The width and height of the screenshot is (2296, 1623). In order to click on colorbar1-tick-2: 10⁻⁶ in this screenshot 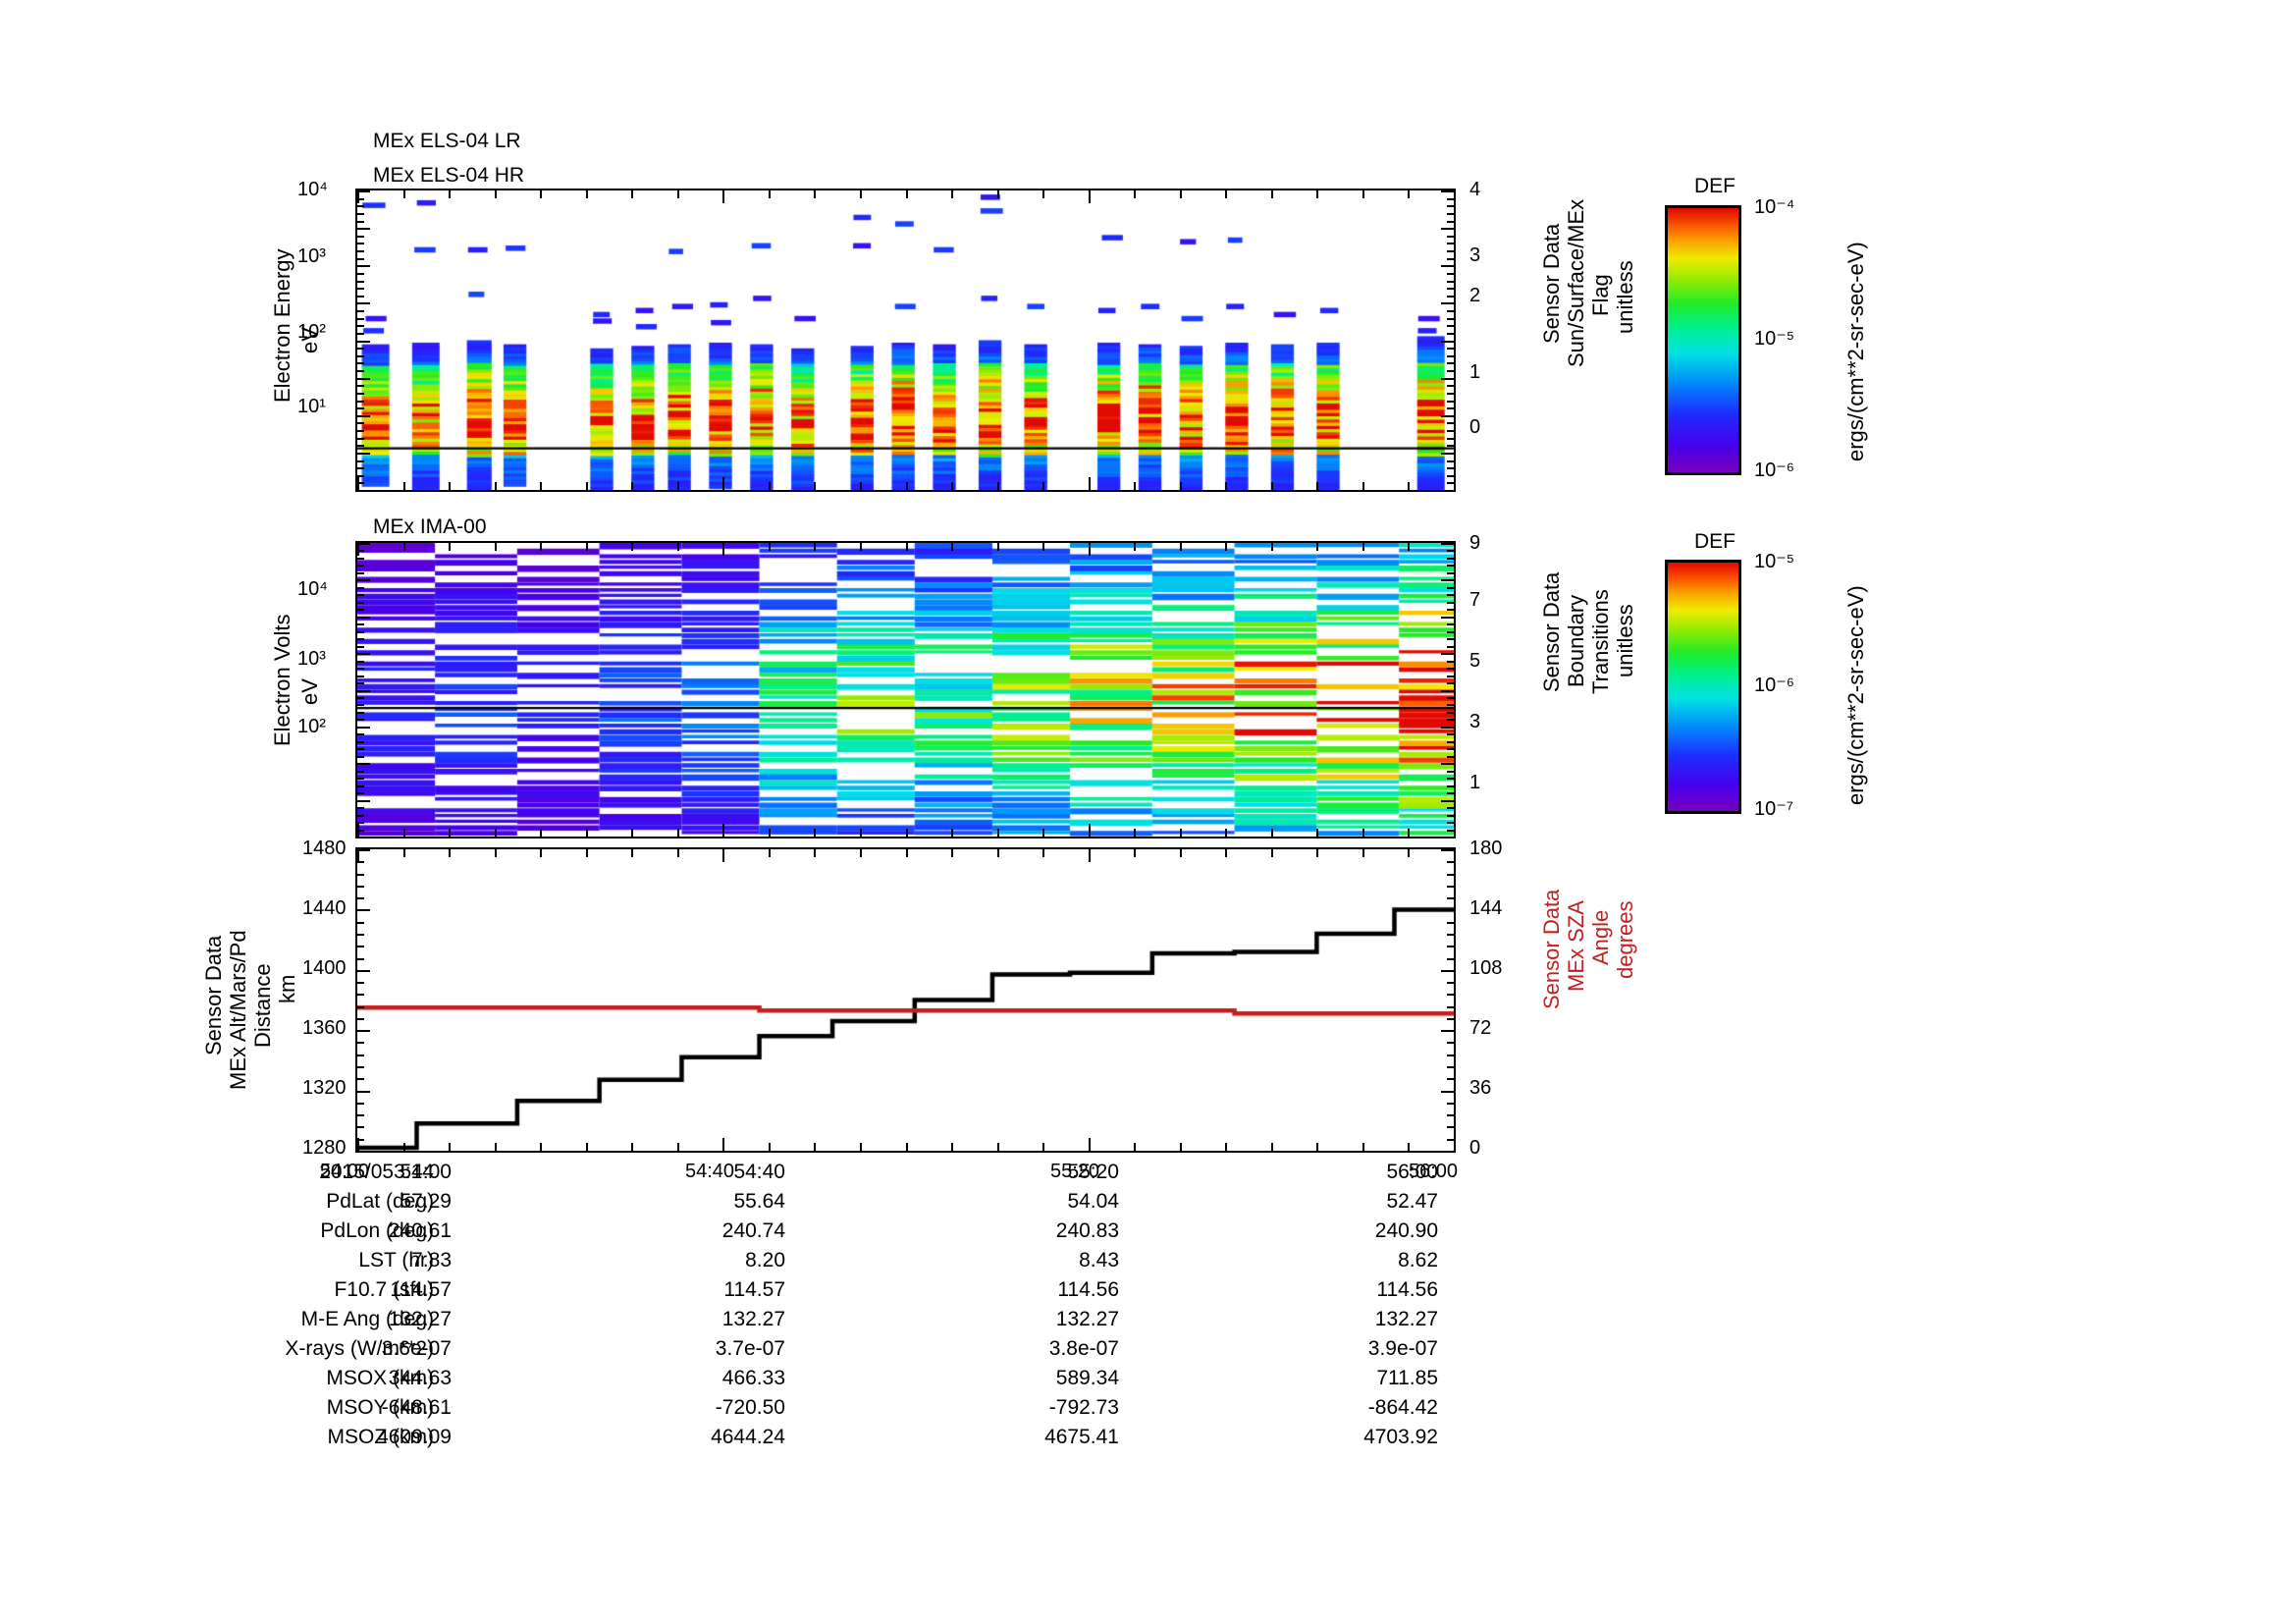, I will do `click(1774, 470)`.